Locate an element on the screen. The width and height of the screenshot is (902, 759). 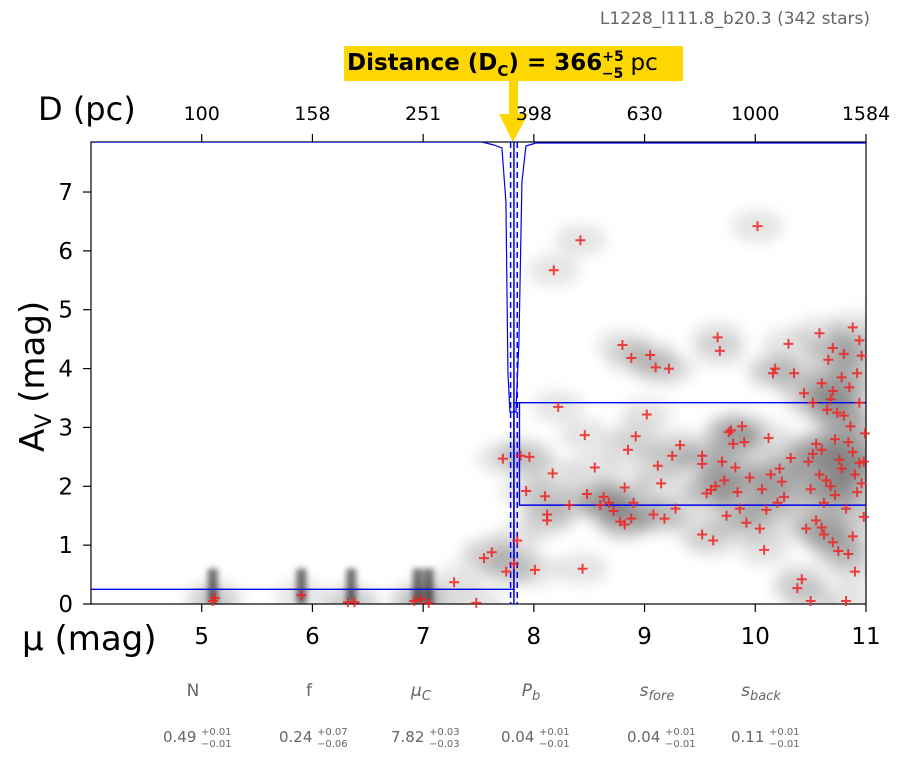
parameter-value: 7.82 is located at coordinates (407, 737).